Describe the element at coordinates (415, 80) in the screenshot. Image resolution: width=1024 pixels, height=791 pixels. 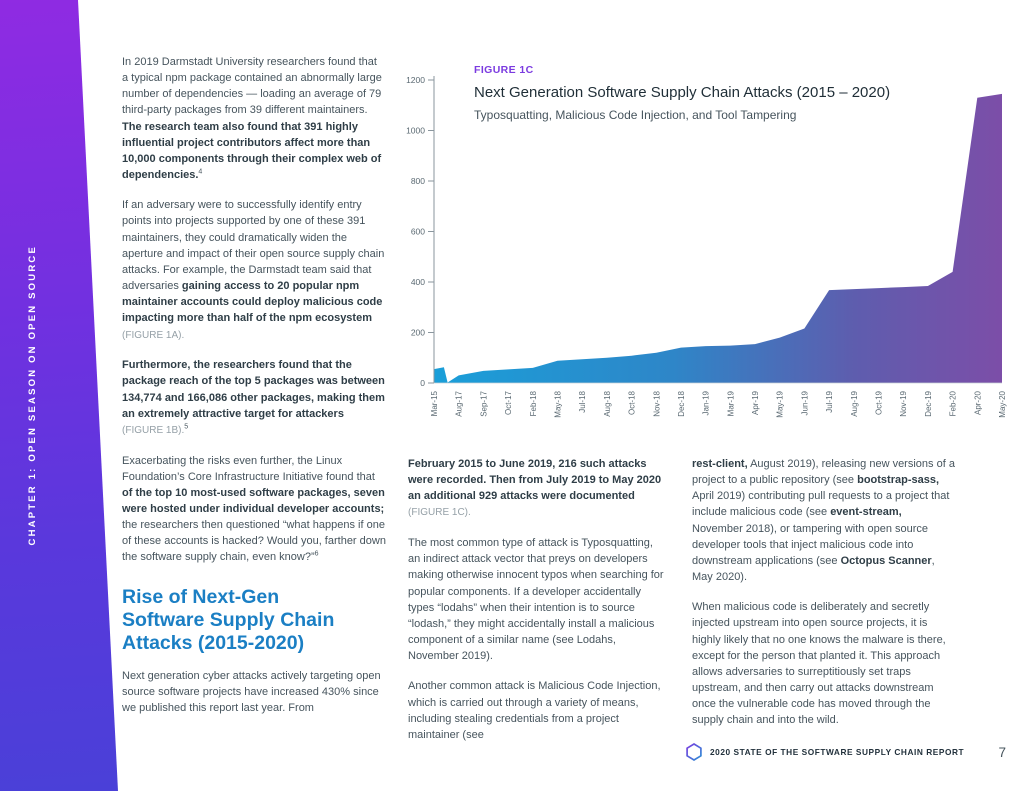
I see `svg-text: 1200` at that location.